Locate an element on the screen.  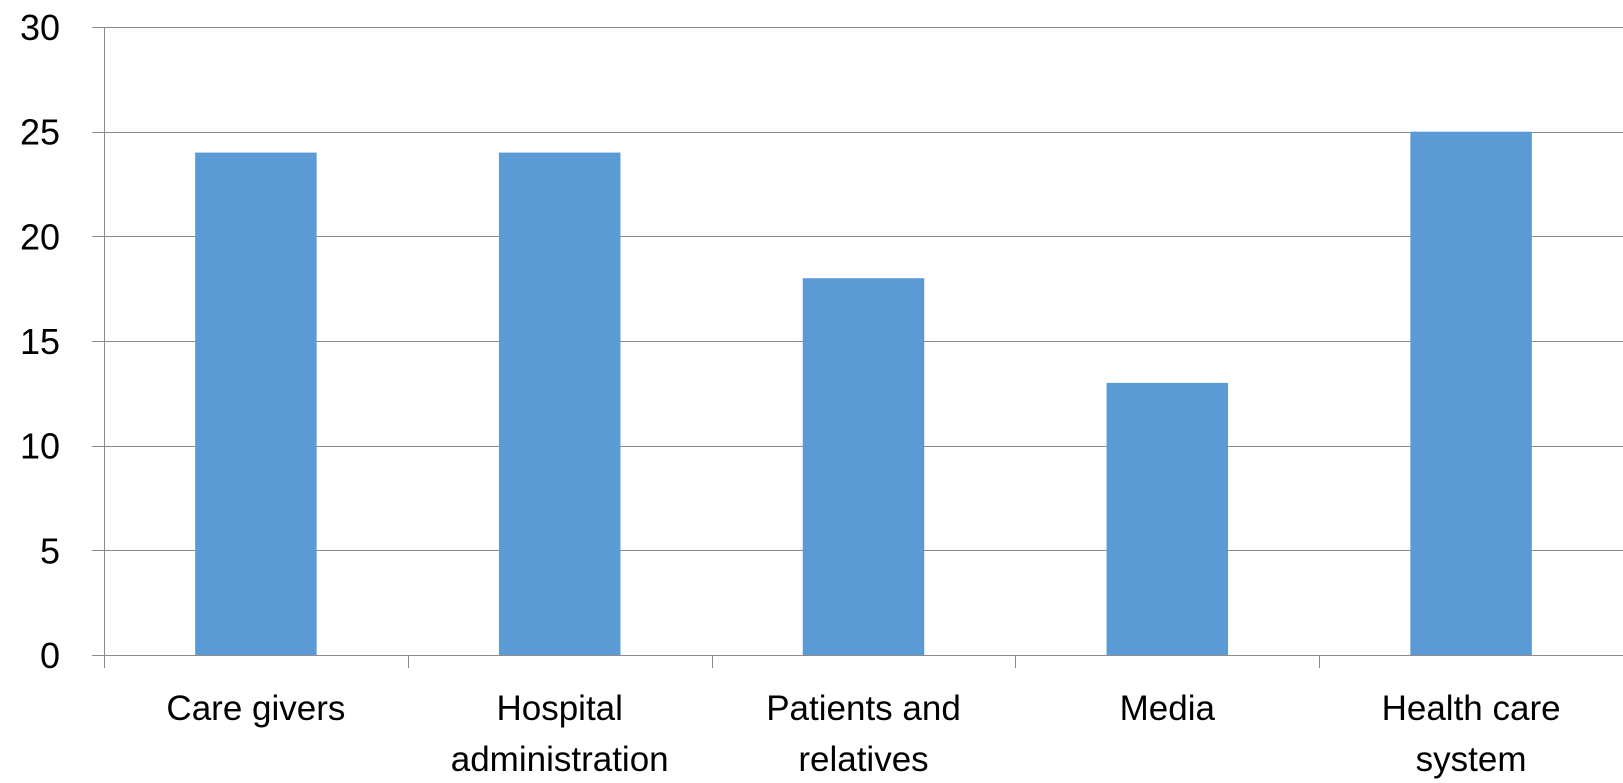
x-category-label-line: Care givers is located at coordinates (255, 708).